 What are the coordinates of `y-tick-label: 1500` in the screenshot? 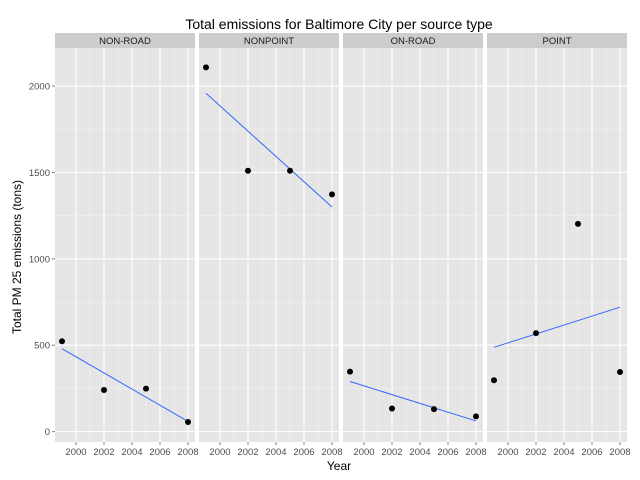 It's located at (39, 173).